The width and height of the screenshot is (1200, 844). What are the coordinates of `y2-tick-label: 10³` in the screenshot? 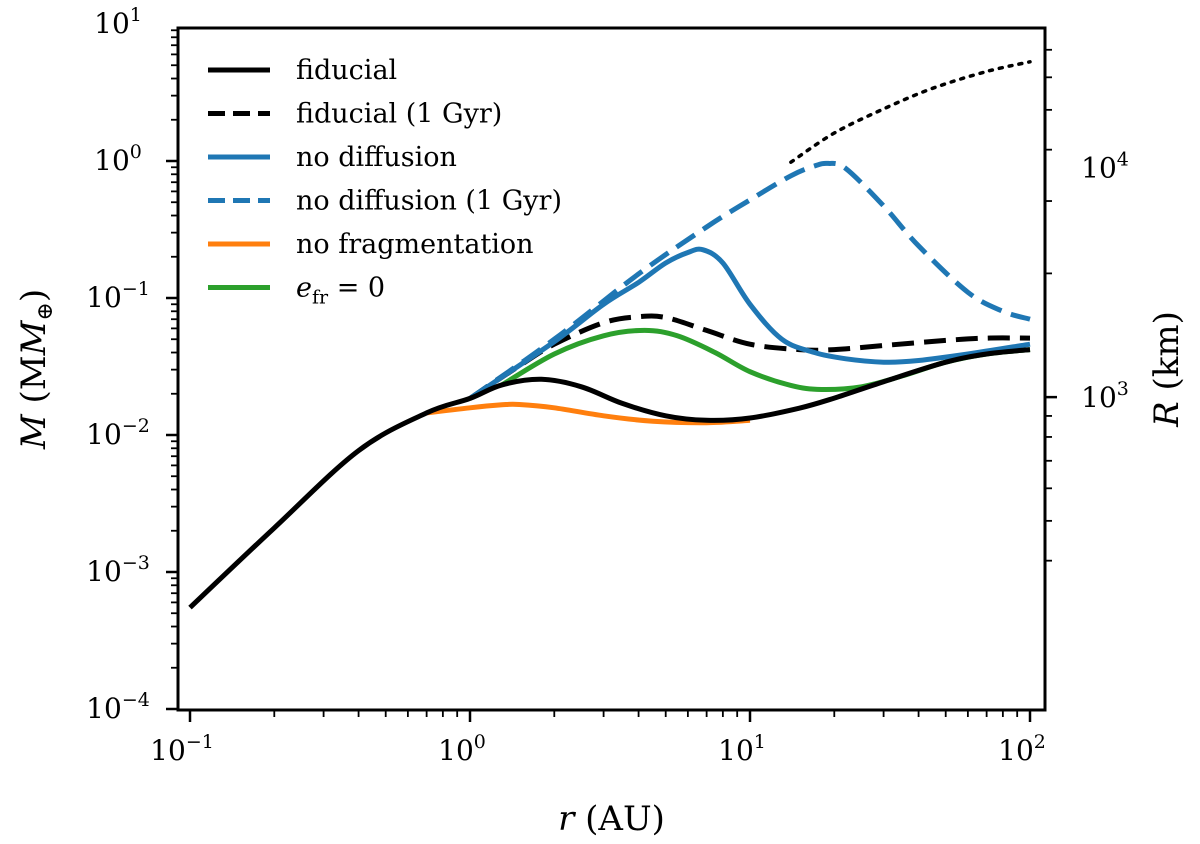 It's located at (1105, 396).